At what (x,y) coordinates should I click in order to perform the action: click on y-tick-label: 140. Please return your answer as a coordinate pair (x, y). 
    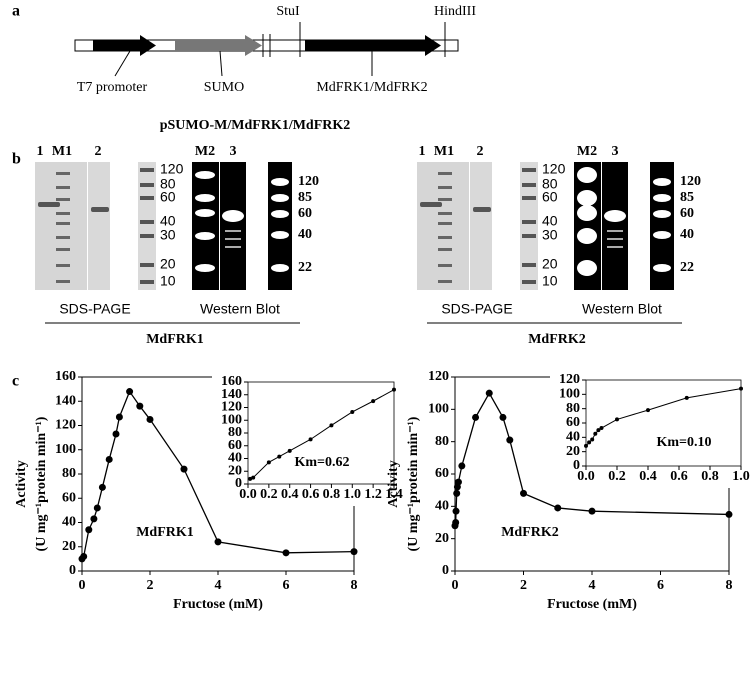
    Looking at the image, I should click on (231, 394).